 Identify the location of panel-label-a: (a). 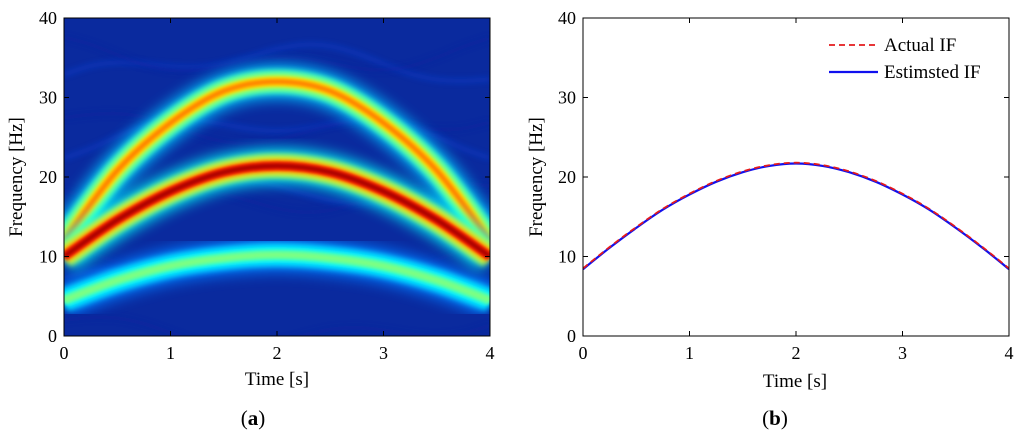
(253, 418).